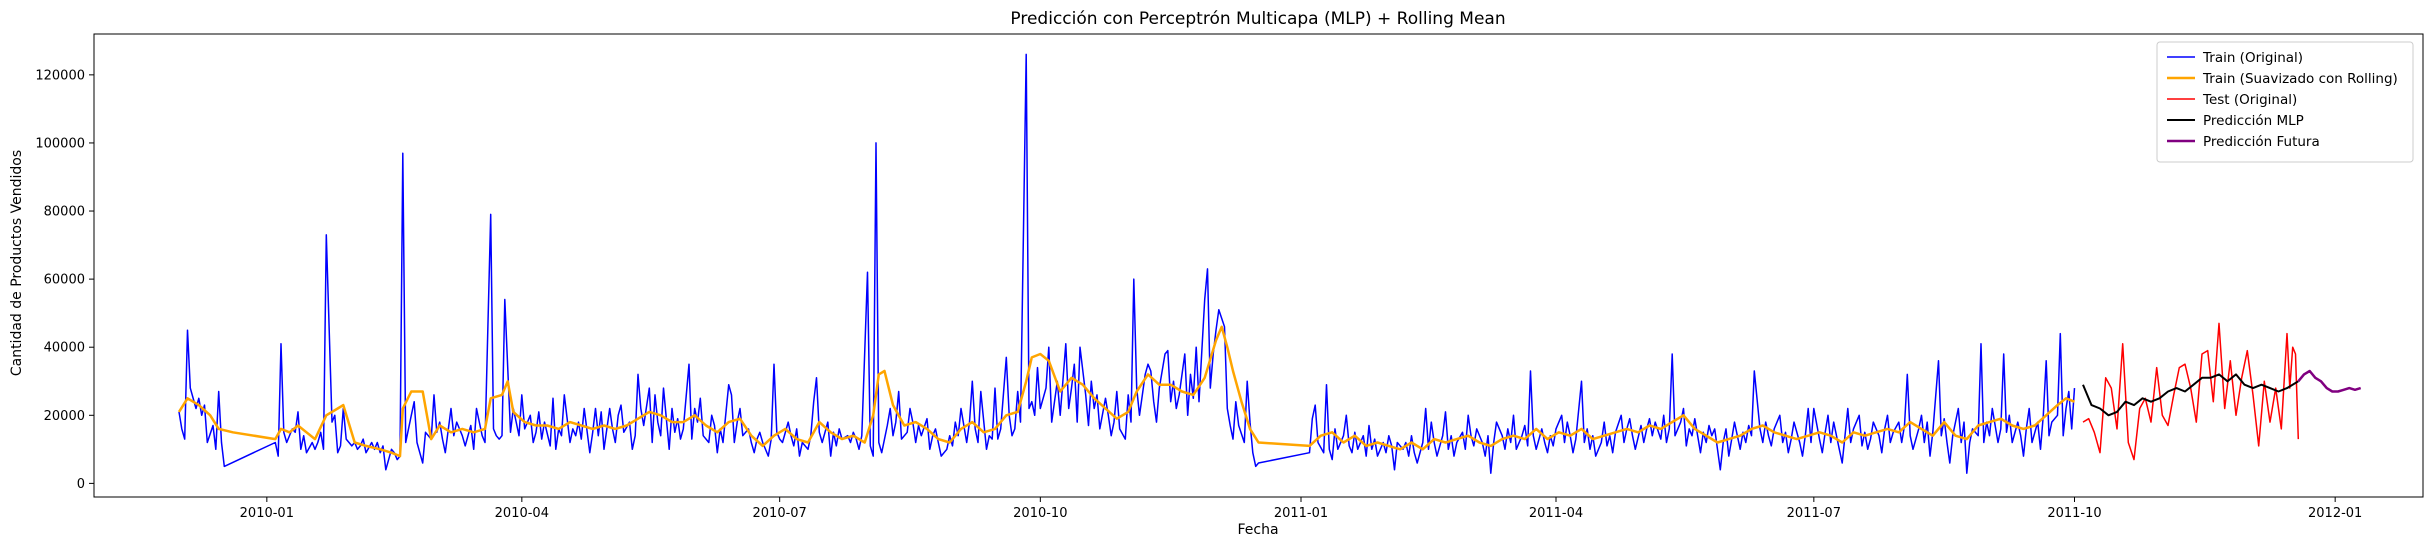  I want to click on x-tick-label: 2012-01, so click(2335, 513).